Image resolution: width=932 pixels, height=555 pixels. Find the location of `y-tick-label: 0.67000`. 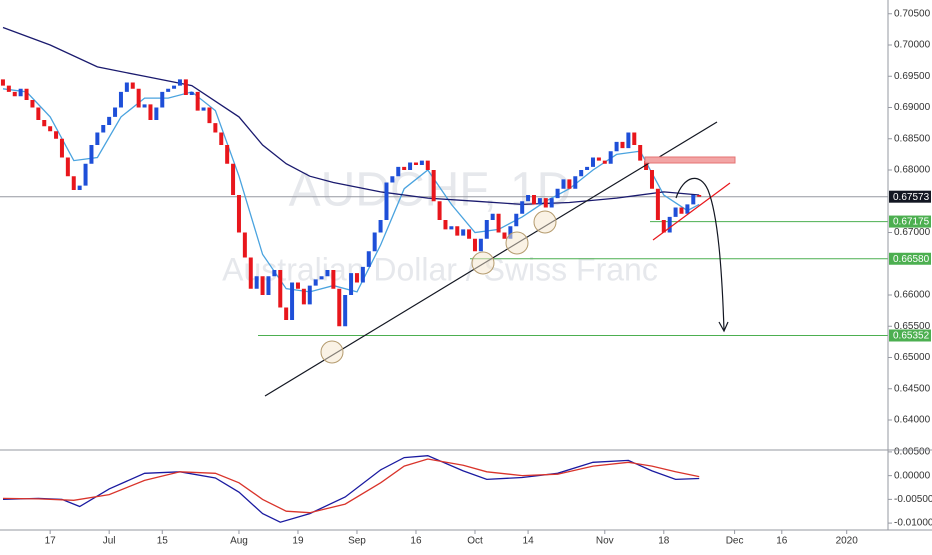

y-tick-label: 0.67000 is located at coordinates (912, 232).